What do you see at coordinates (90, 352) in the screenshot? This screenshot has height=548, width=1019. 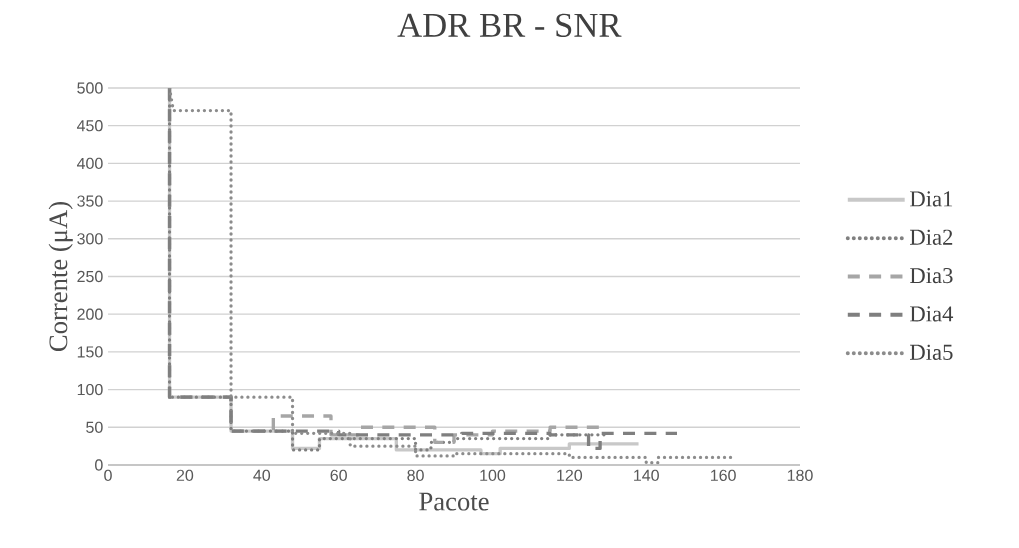 I see `y-tick-label: 150` at bounding box center [90, 352].